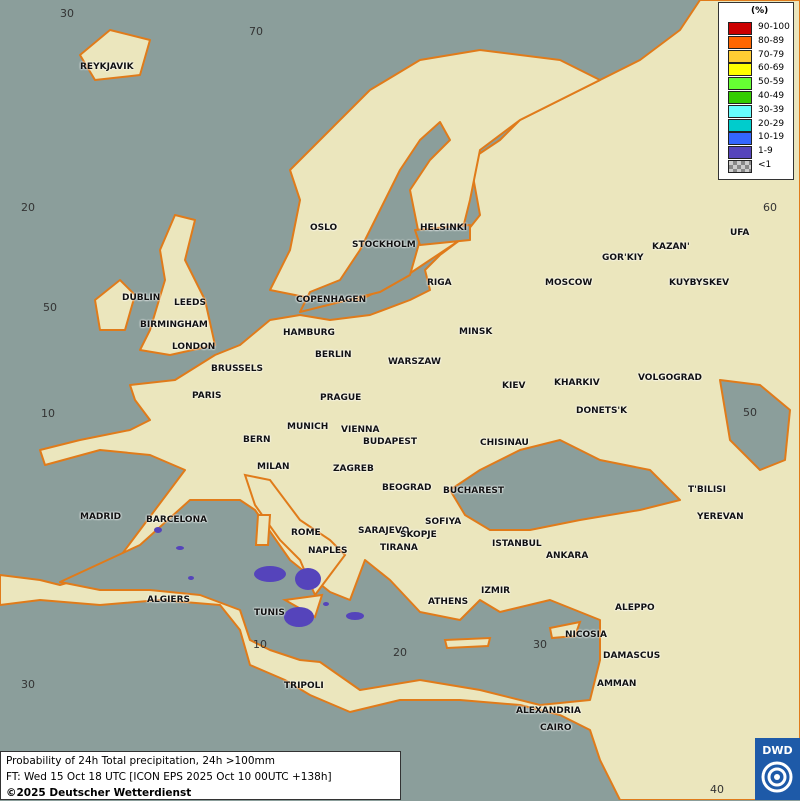  Describe the element at coordinates (720, 517) in the screenshot. I see `city-label: YEREVAN` at that location.